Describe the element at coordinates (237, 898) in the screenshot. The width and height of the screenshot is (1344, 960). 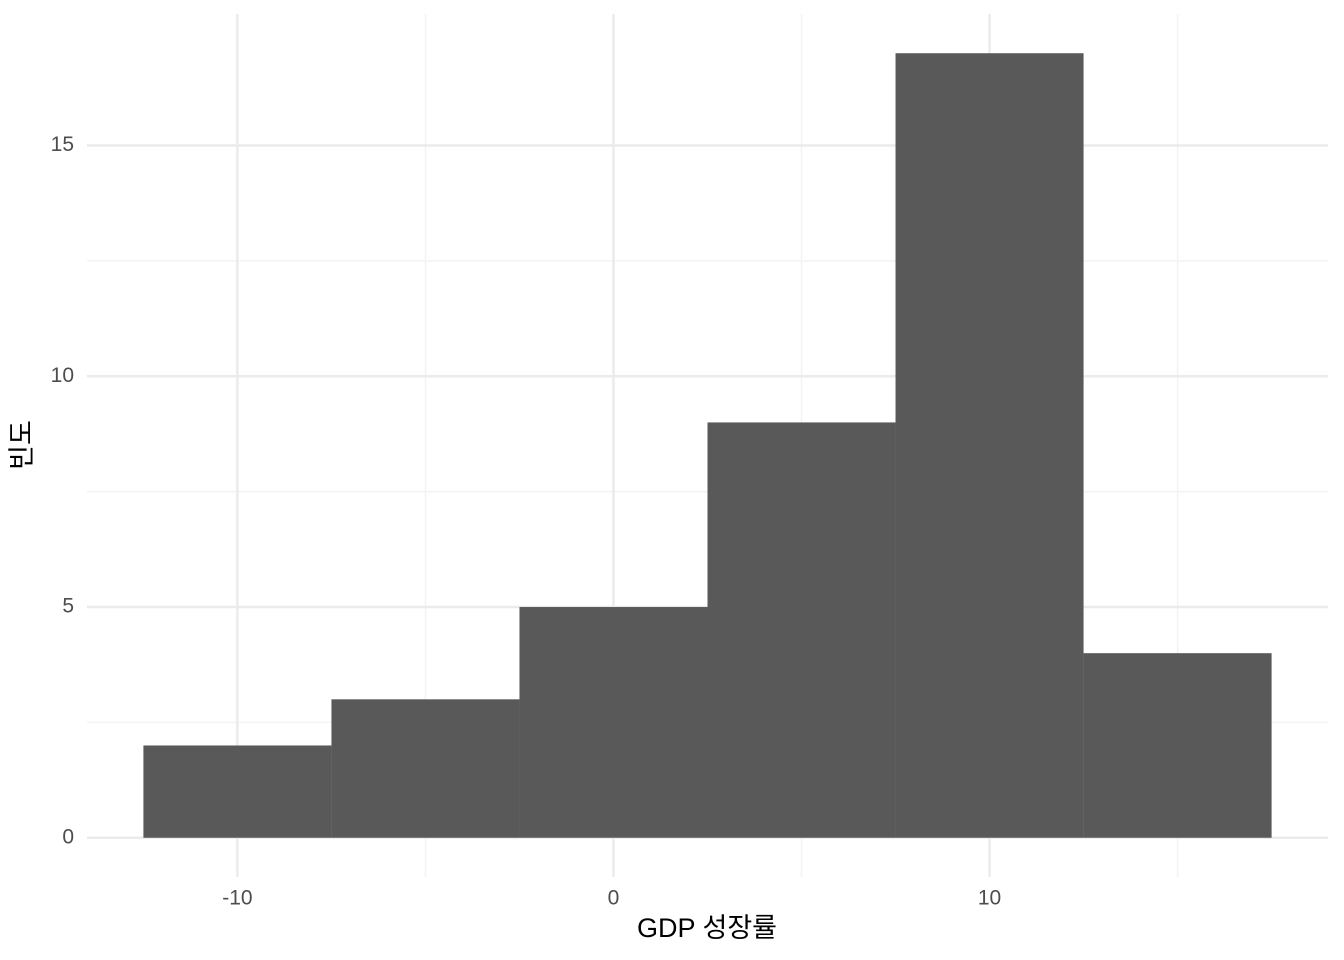
I see `x-tick-label: -10` at that location.